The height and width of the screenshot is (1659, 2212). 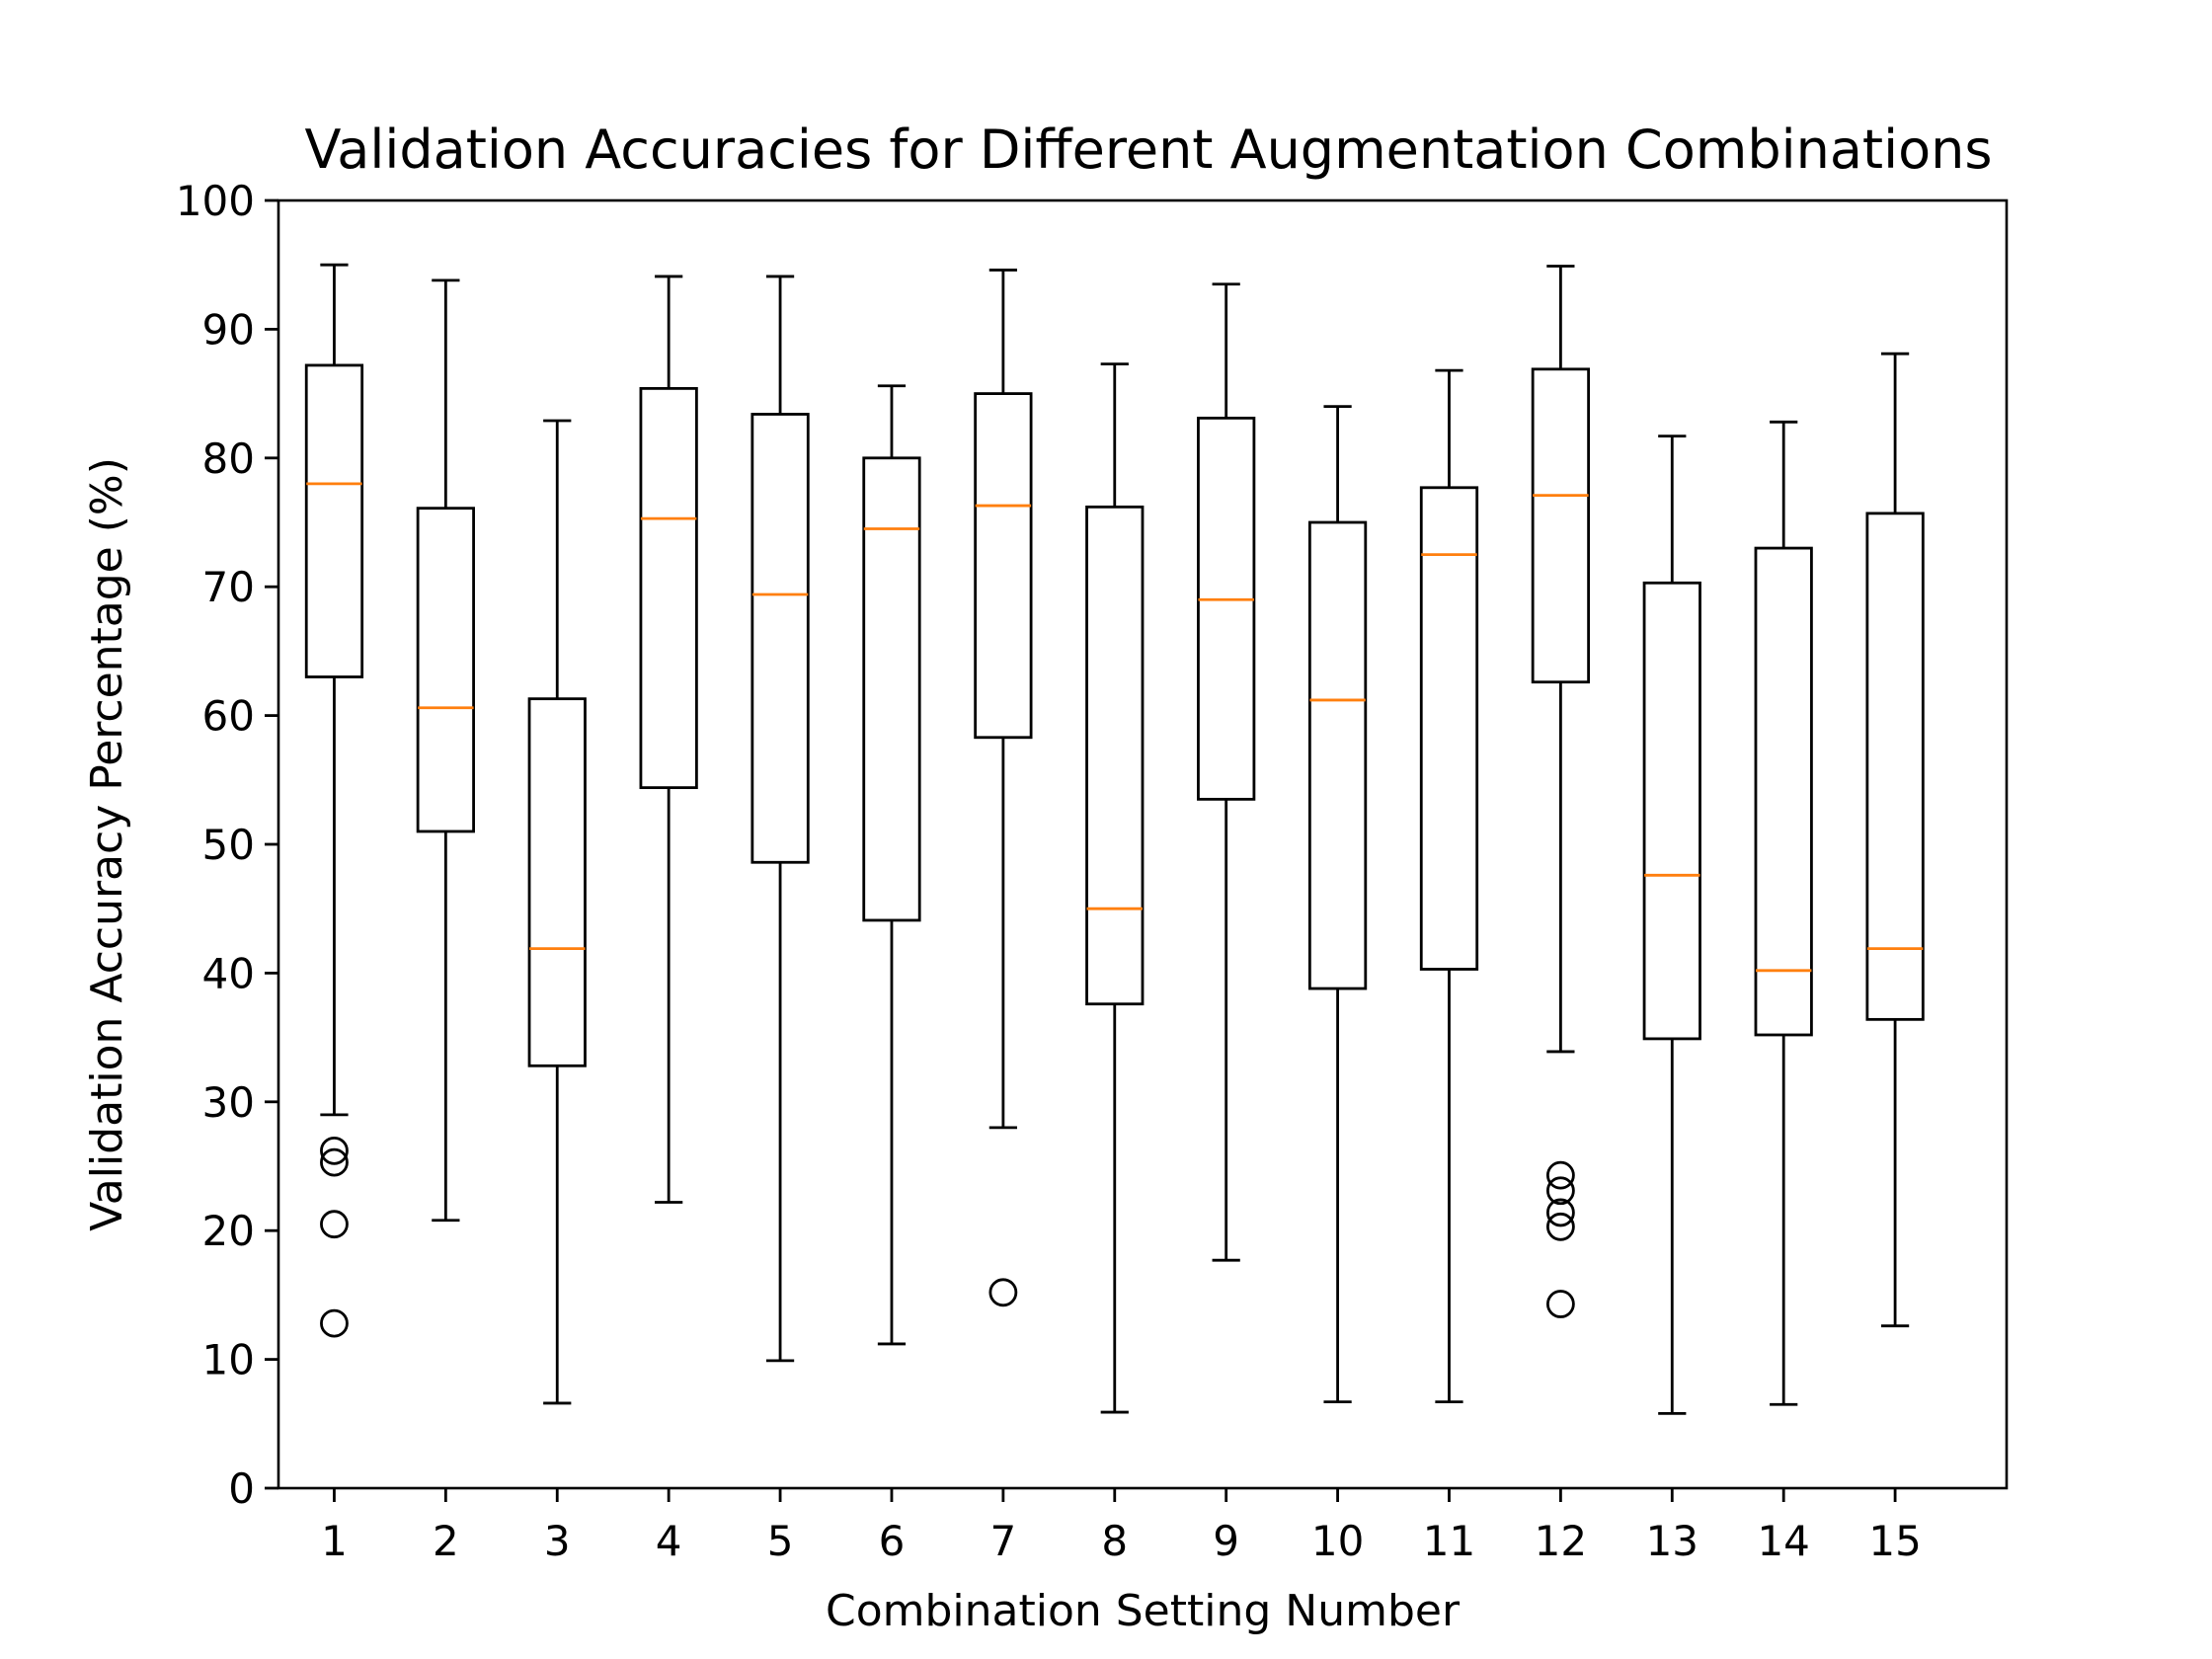 I want to click on x-tick-label: 2, so click(x=446, y=1541).